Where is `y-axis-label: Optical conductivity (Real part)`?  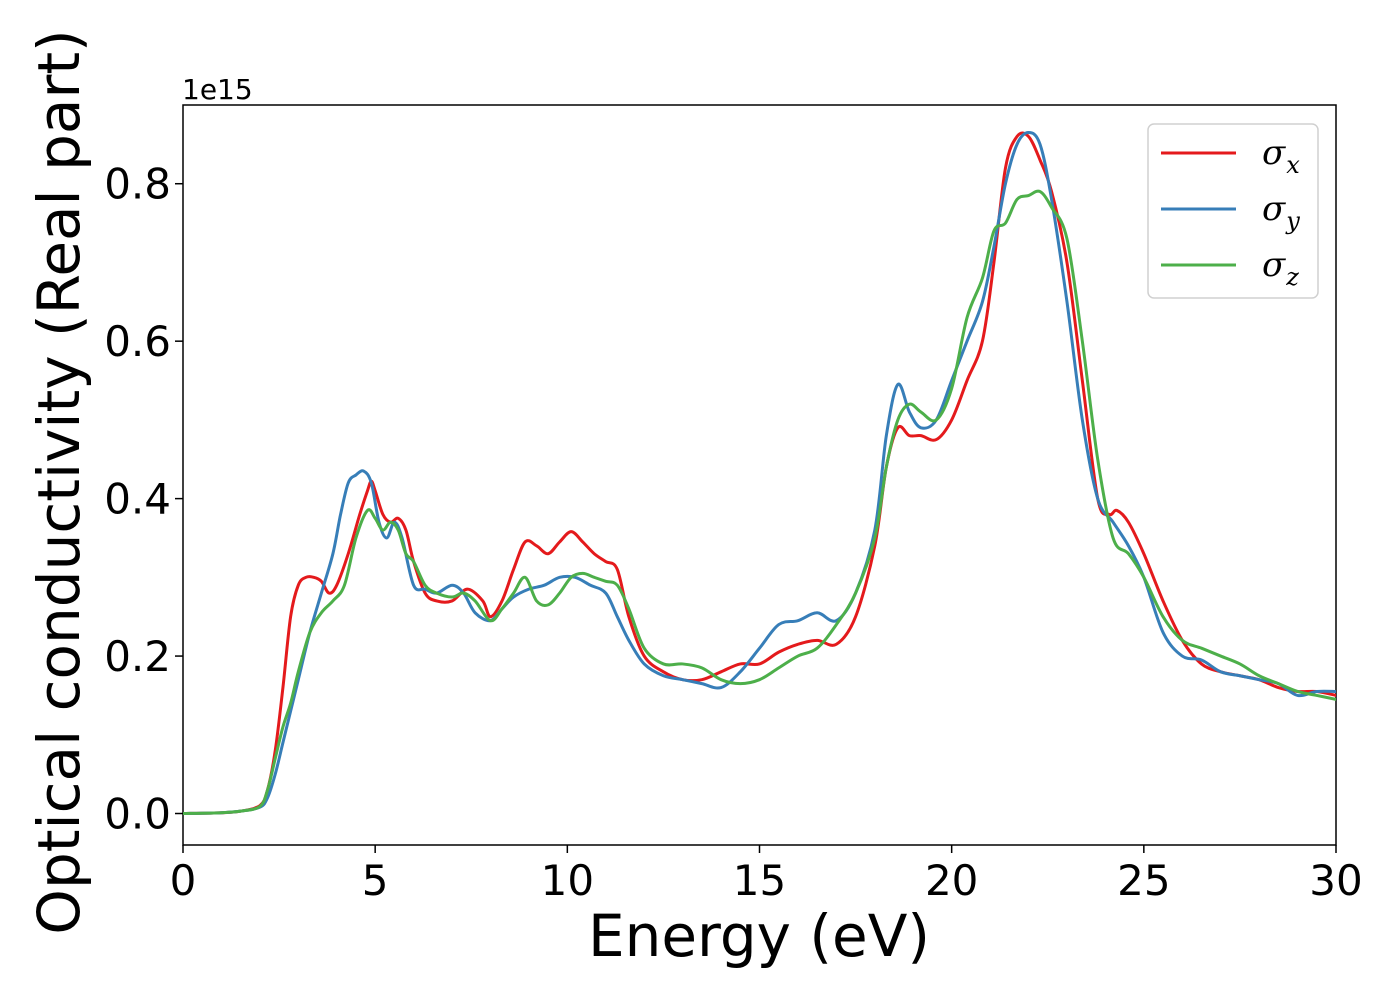 y-axis-label: Optical conductivity (Real part) is located at coordinates (59, 481).